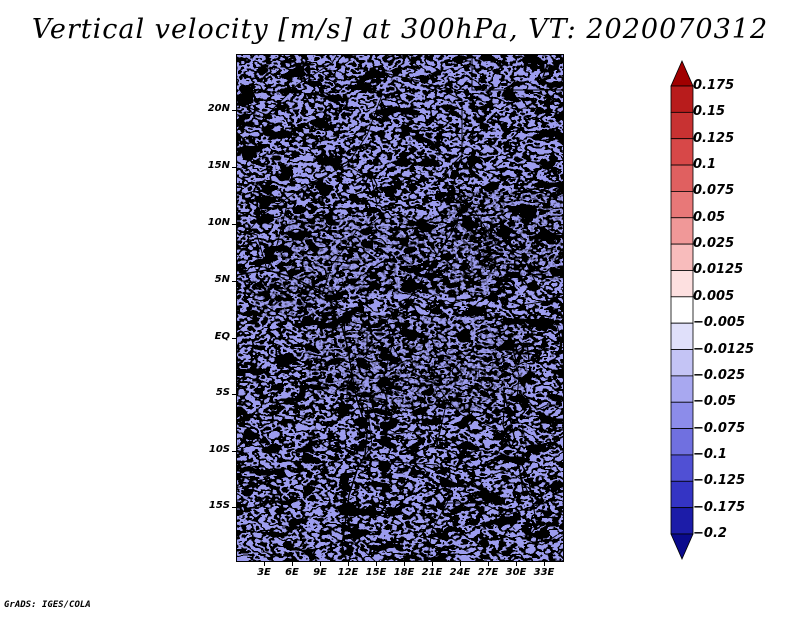  Describe the element at coordinates (222, 336) in the screenshot. I see `latitude-label: EQ` at that location.